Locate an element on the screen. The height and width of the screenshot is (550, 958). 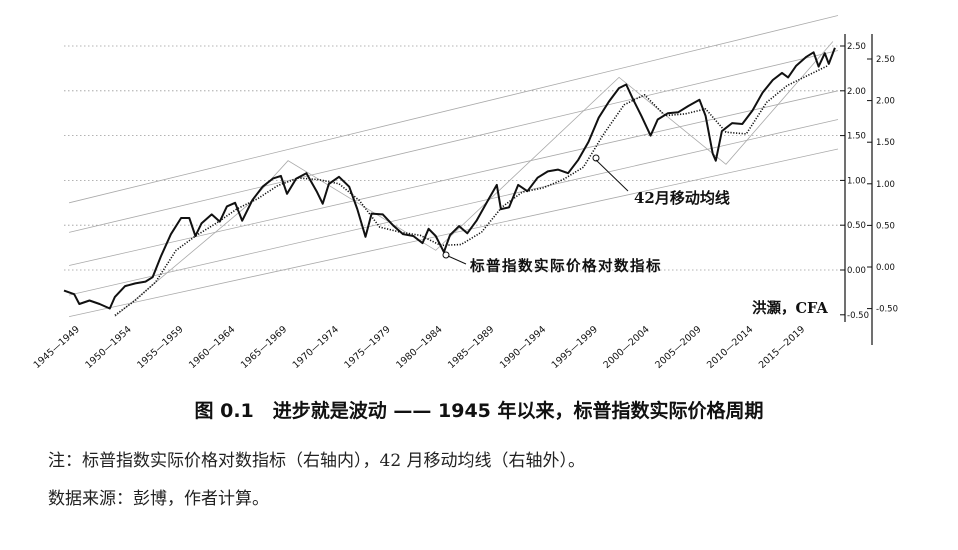
x-tick-label: 2010—2014 is located at coordinates (730, 347).